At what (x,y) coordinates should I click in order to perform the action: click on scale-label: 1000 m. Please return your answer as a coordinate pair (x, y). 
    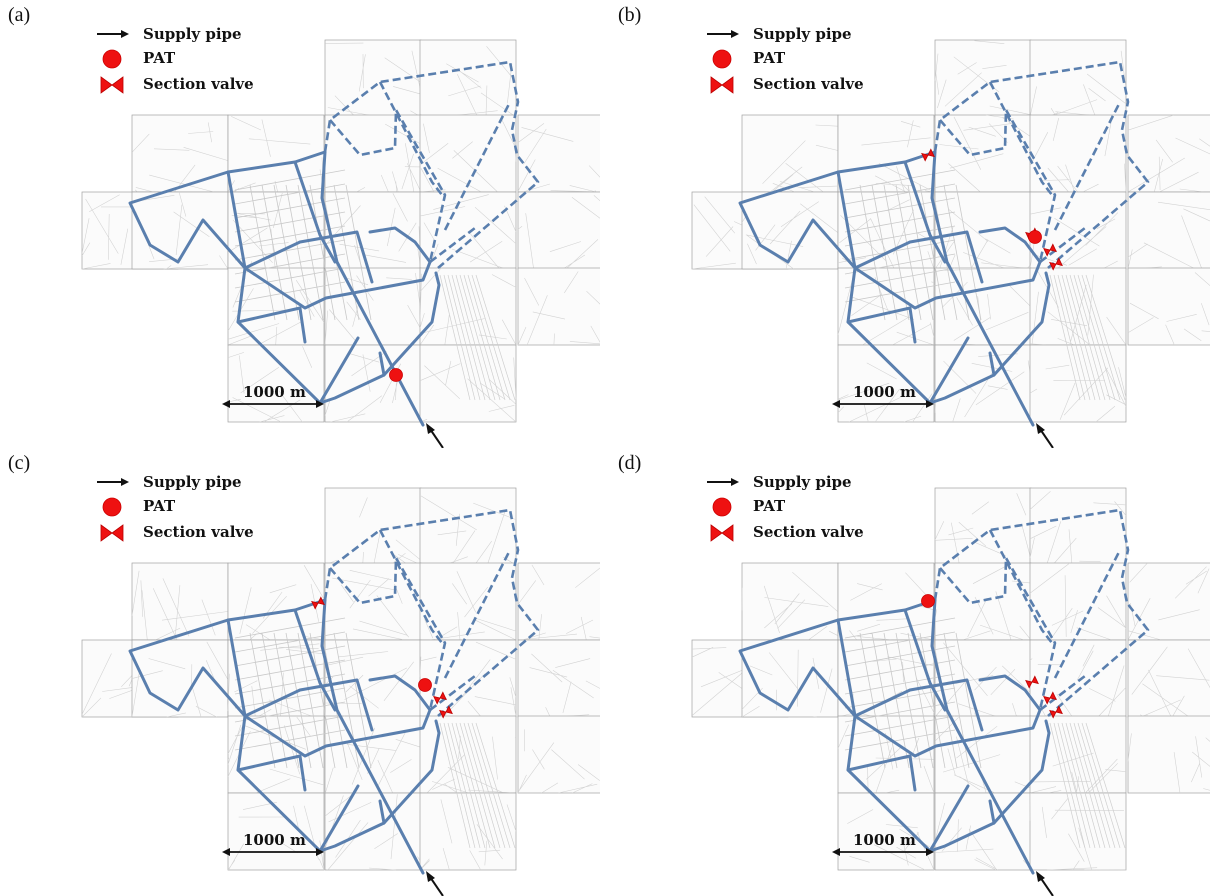
    Looking at the image, I should click on (884, 840).